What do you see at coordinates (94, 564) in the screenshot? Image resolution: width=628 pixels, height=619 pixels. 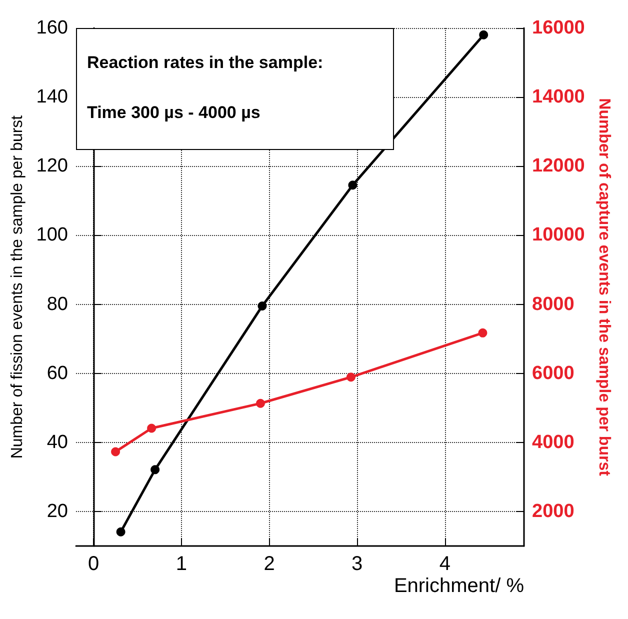 I see `x-tick-label: 0` at bounding box center [94, 564].